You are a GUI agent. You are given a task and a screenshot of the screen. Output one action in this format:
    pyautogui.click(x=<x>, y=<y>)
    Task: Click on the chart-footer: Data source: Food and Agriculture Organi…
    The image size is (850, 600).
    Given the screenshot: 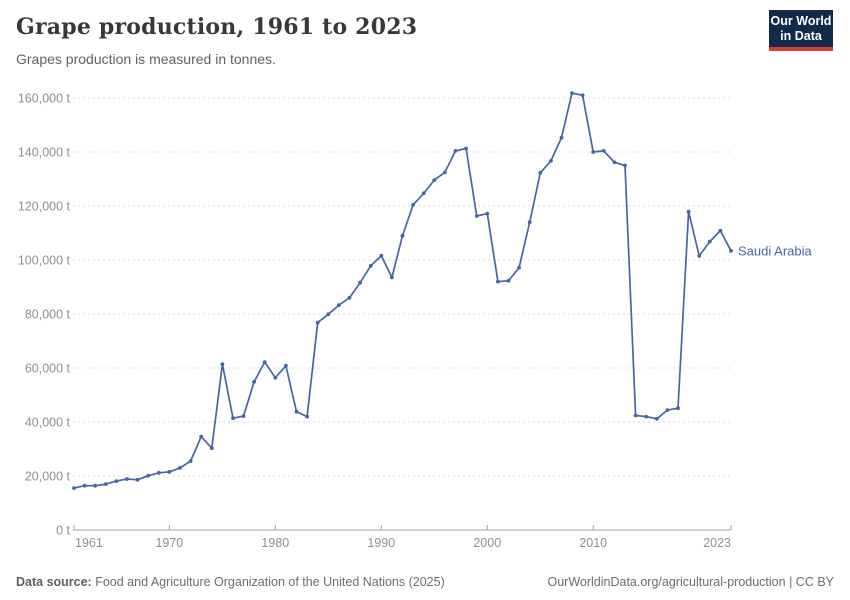 What is the action you would take?
    pyautogui.click(x=425, y=582)
    